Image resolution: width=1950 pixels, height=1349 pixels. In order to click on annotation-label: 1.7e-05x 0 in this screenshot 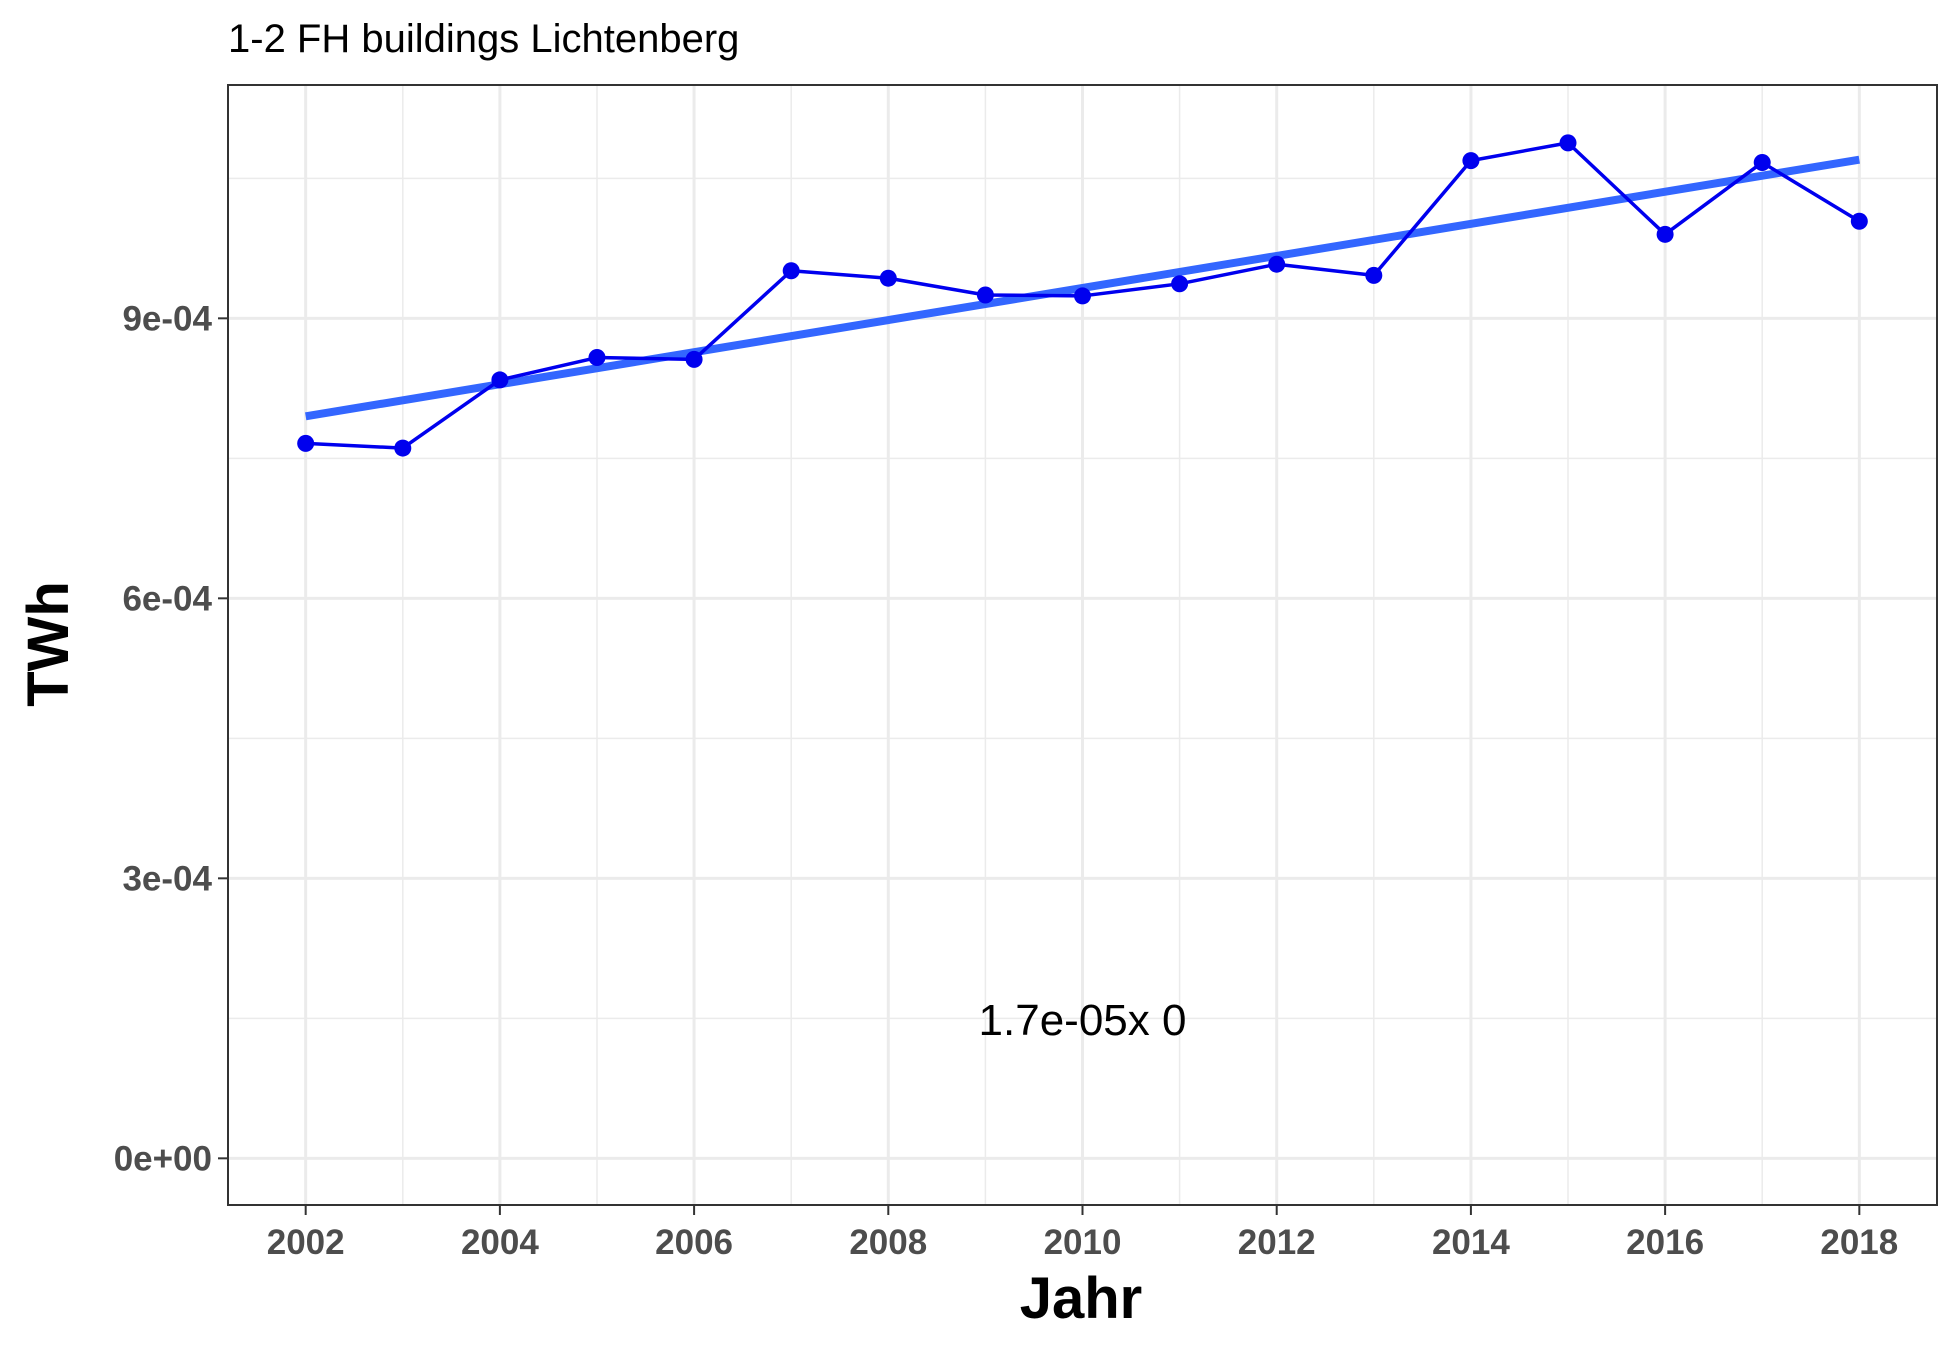, I will do `click(1083, 1020)`.